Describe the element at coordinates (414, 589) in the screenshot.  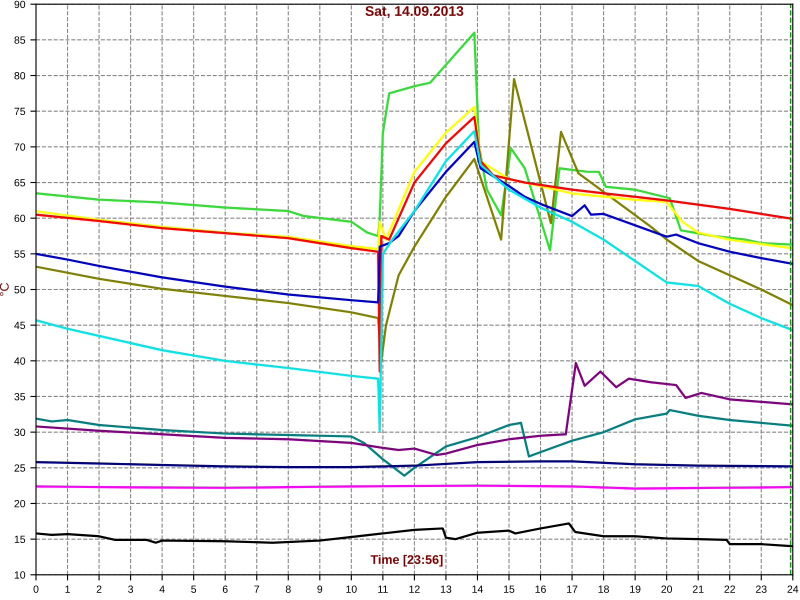
I see `x-tick-label: 12` at that location.